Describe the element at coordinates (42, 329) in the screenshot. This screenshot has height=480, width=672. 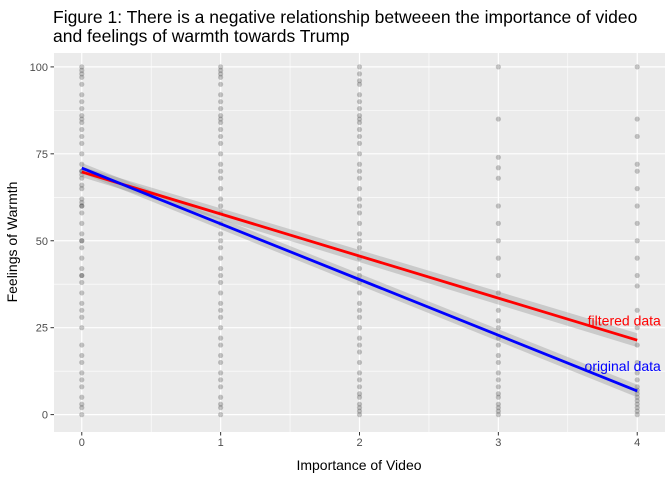
I see `y-tick-label: 25` at that location.